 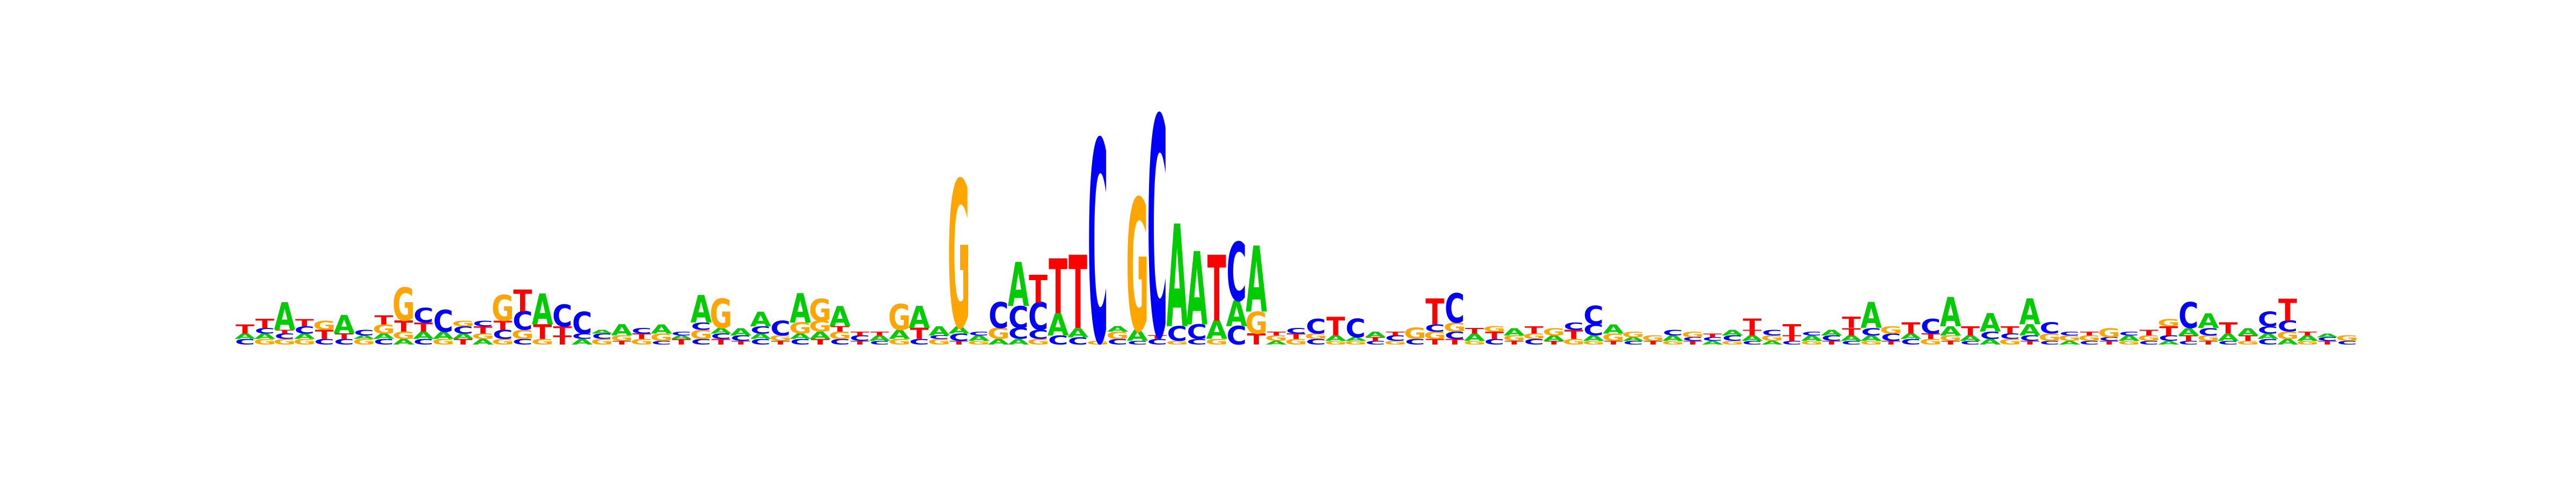 I want to click on logo-column: CAT, so click(x=1078, y=294).